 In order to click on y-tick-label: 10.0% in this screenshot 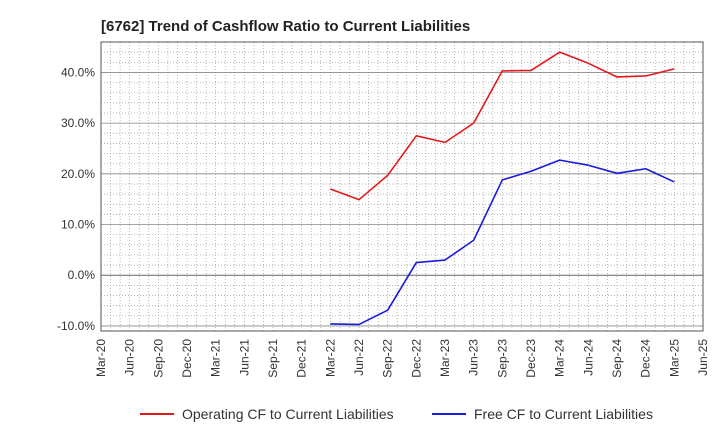, I will do `click(78, 225)`.